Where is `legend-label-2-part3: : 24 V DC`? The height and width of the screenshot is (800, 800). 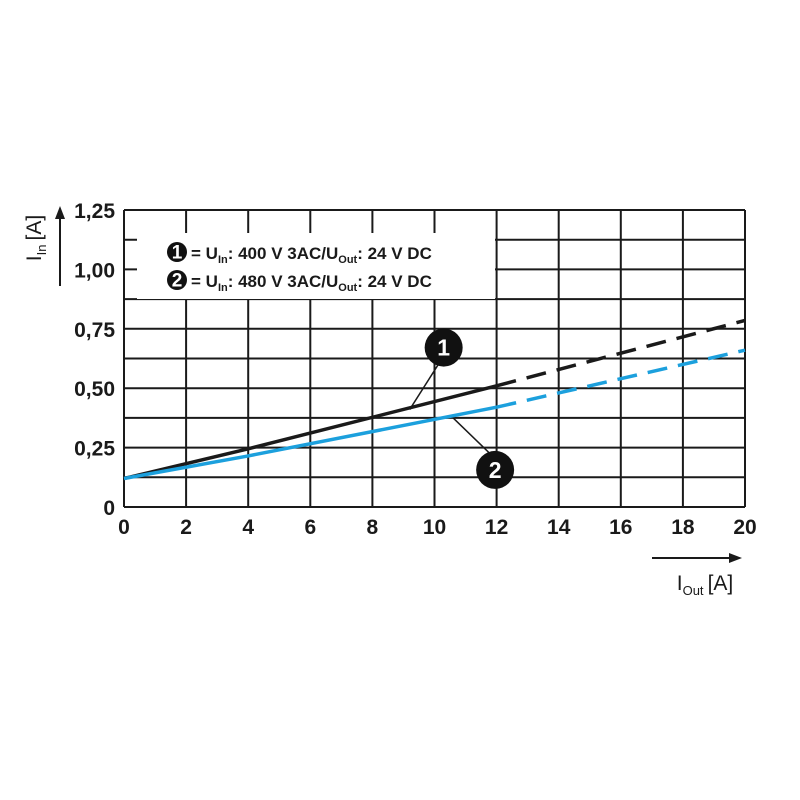
legend-label-2-part3: : 24 V DC is located at coordinates (394, 281).